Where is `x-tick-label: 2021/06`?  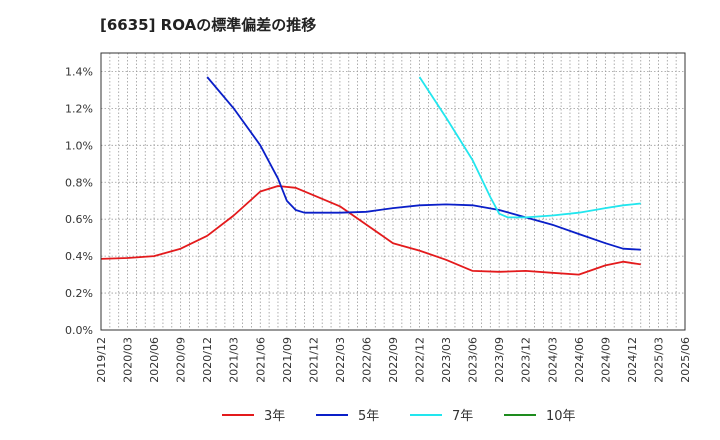
x-tick-label: 2021/06 is located at coordinates (260, 360).